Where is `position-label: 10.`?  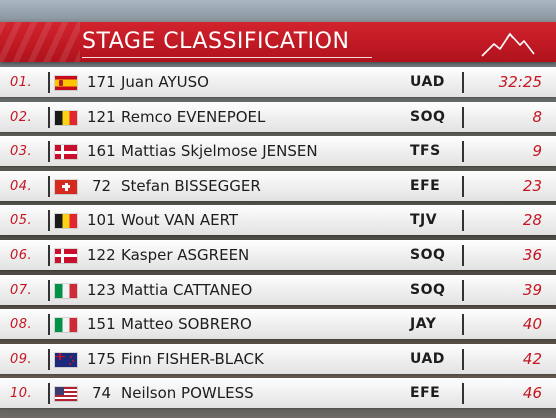 position-label: 10. is located at coordinates (21, 394).